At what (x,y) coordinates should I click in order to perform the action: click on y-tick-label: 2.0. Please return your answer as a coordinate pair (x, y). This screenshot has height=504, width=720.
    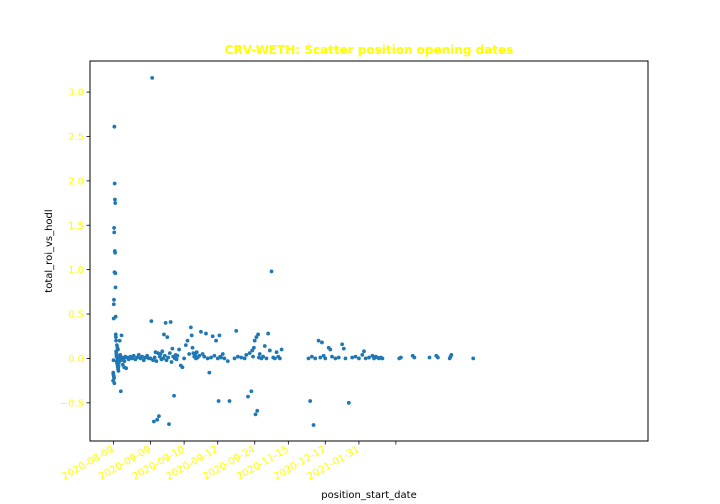
    Looking at the image, I should click on (76, 181).